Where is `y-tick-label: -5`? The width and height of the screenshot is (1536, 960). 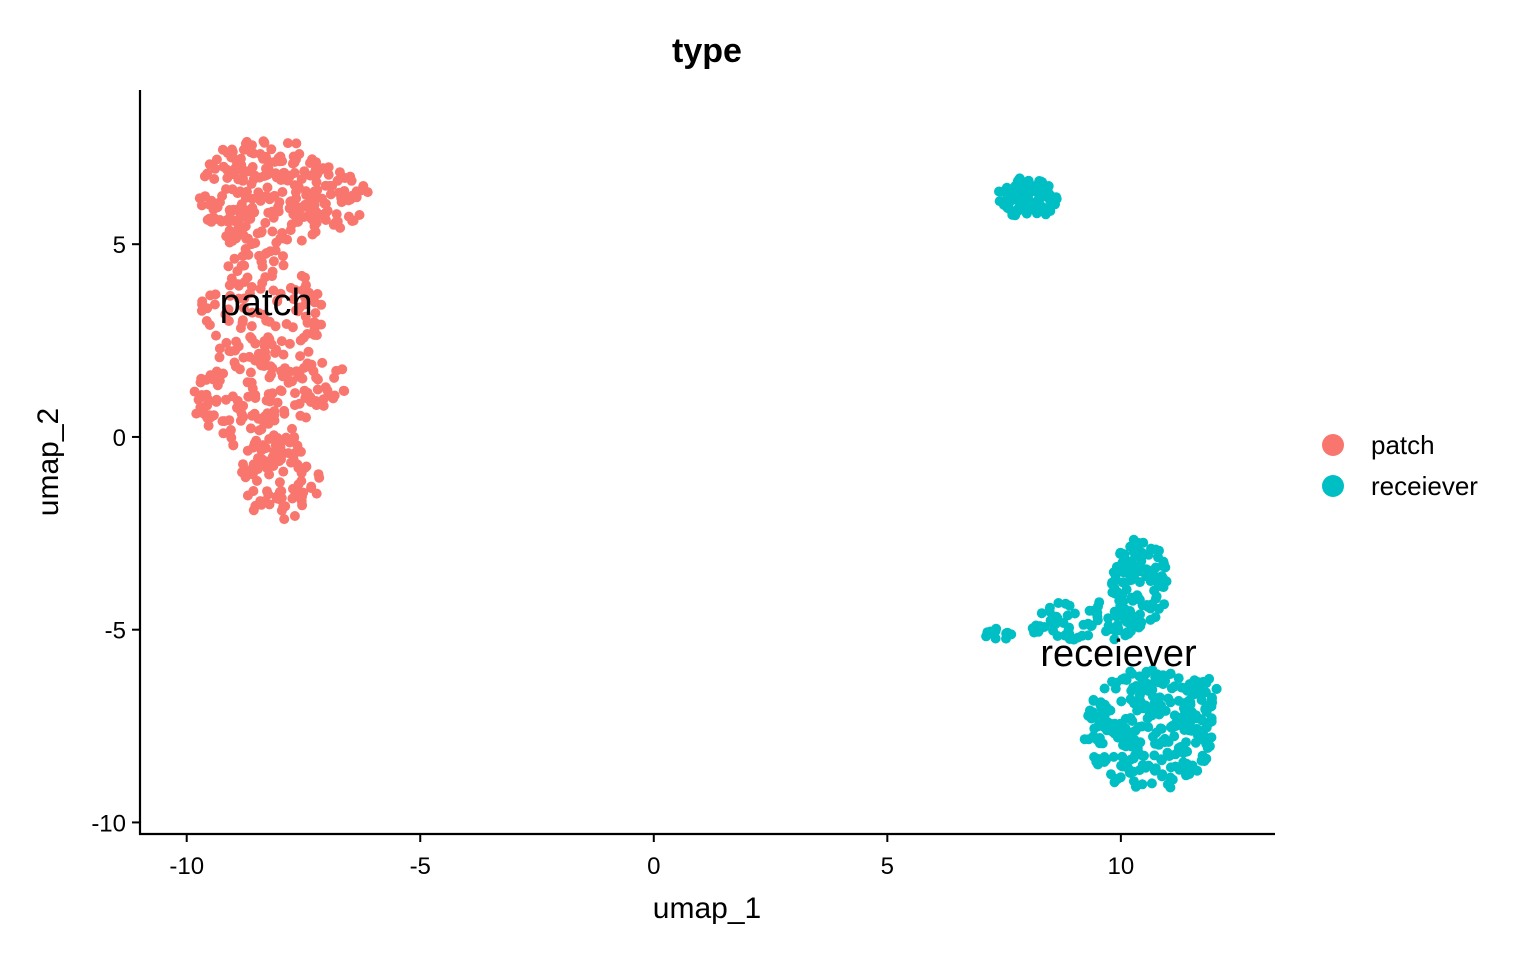
y-tick-label: -5 is located at coordinates (115, 631).